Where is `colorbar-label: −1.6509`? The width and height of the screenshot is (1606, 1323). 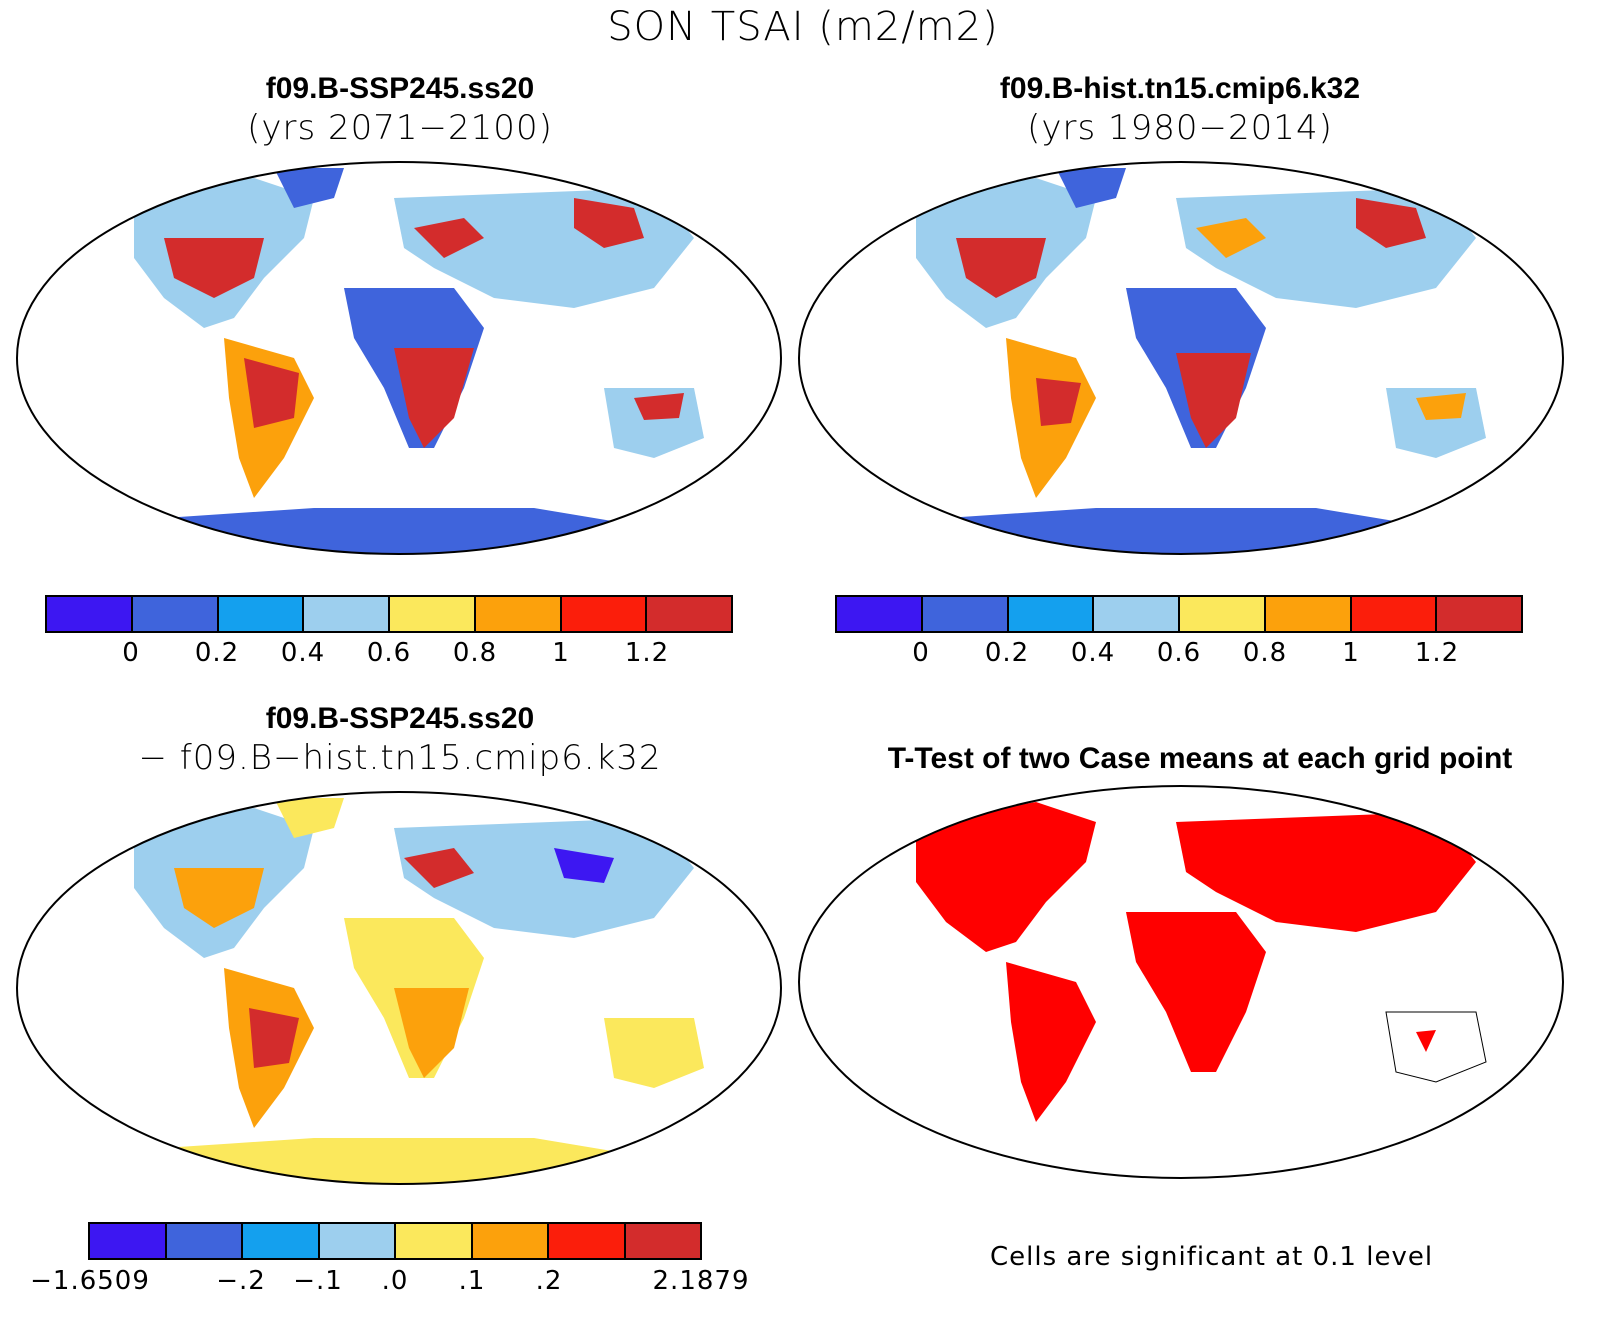
colorbar-label: −1.6509 is located at coordinates (90, 1281).